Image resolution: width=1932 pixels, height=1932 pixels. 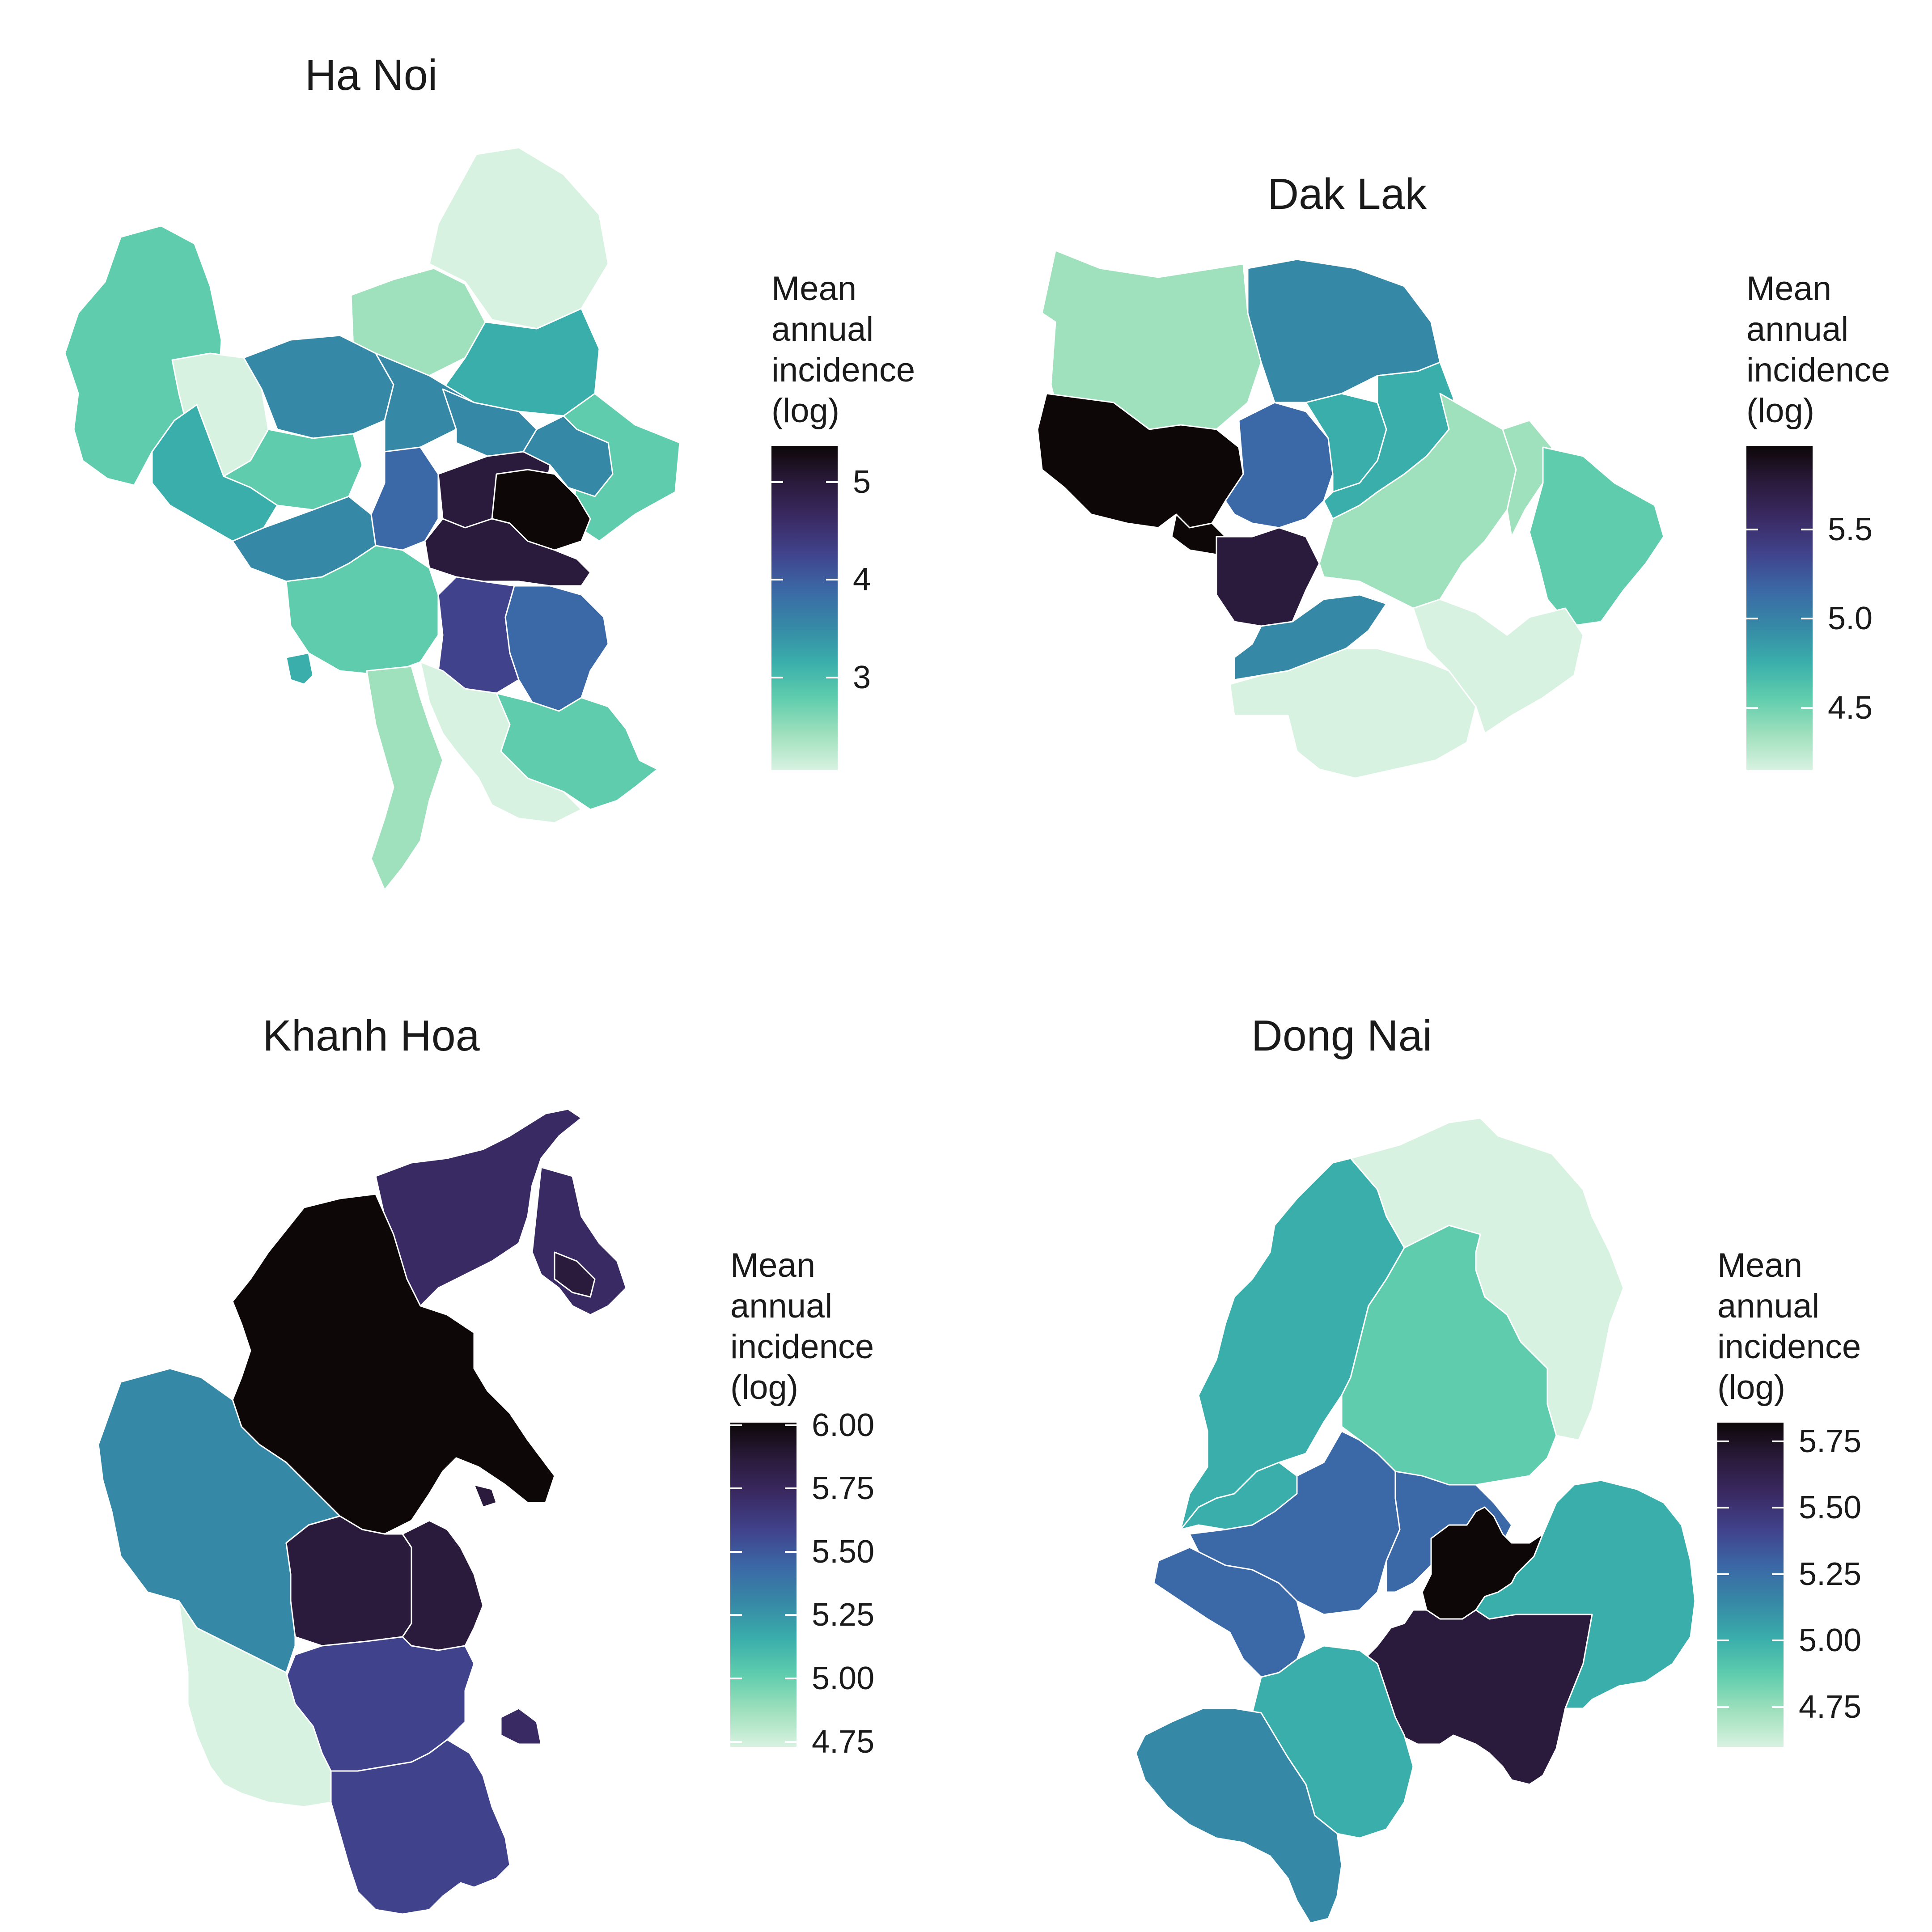 What do you see at coordinates (1415, 1520) in the screenshot?
I see `choropleth-map-dong-nai` at bounding box center [1415, 1520].